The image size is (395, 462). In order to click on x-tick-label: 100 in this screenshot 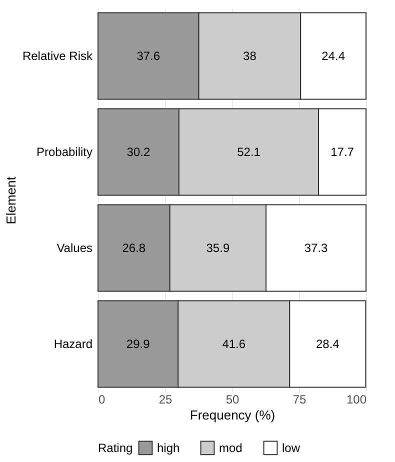, I will do `click(356, 399)`.